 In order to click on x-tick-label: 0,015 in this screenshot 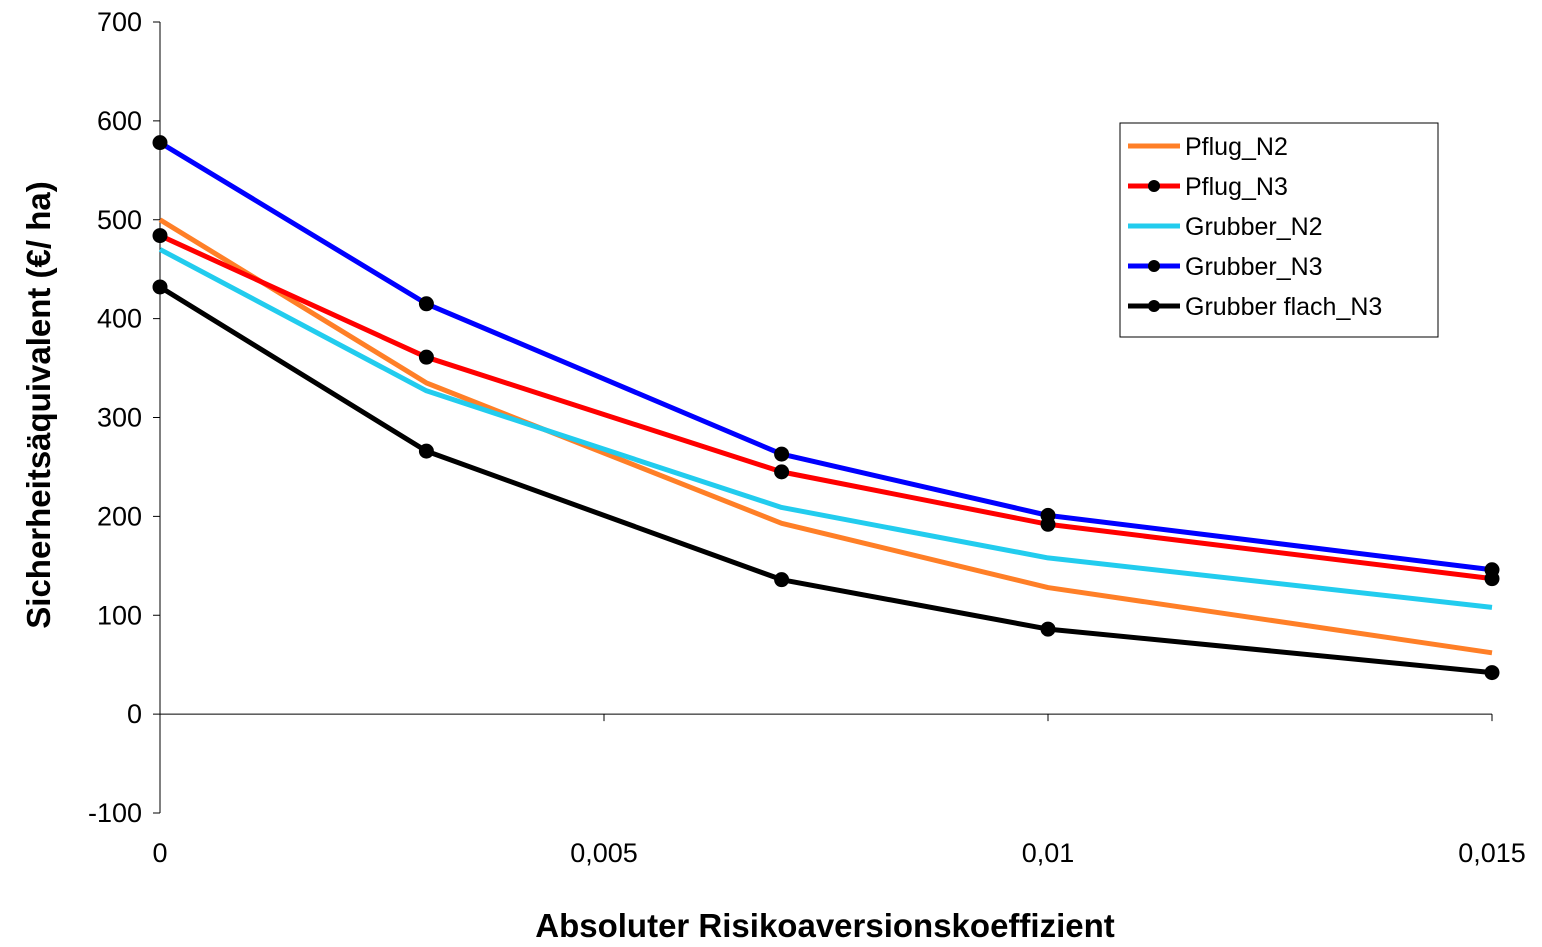, I will do `click(1492, 853)`.